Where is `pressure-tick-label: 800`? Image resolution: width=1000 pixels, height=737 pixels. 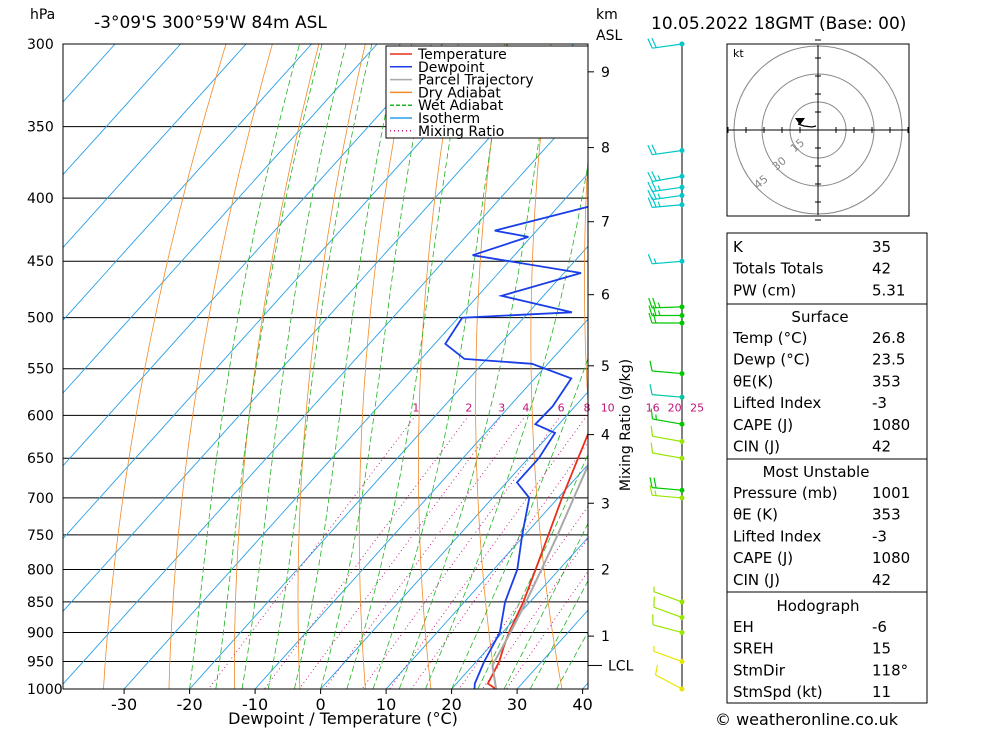
pressure-tick-label: 800 is located at coordinates (40, 570).